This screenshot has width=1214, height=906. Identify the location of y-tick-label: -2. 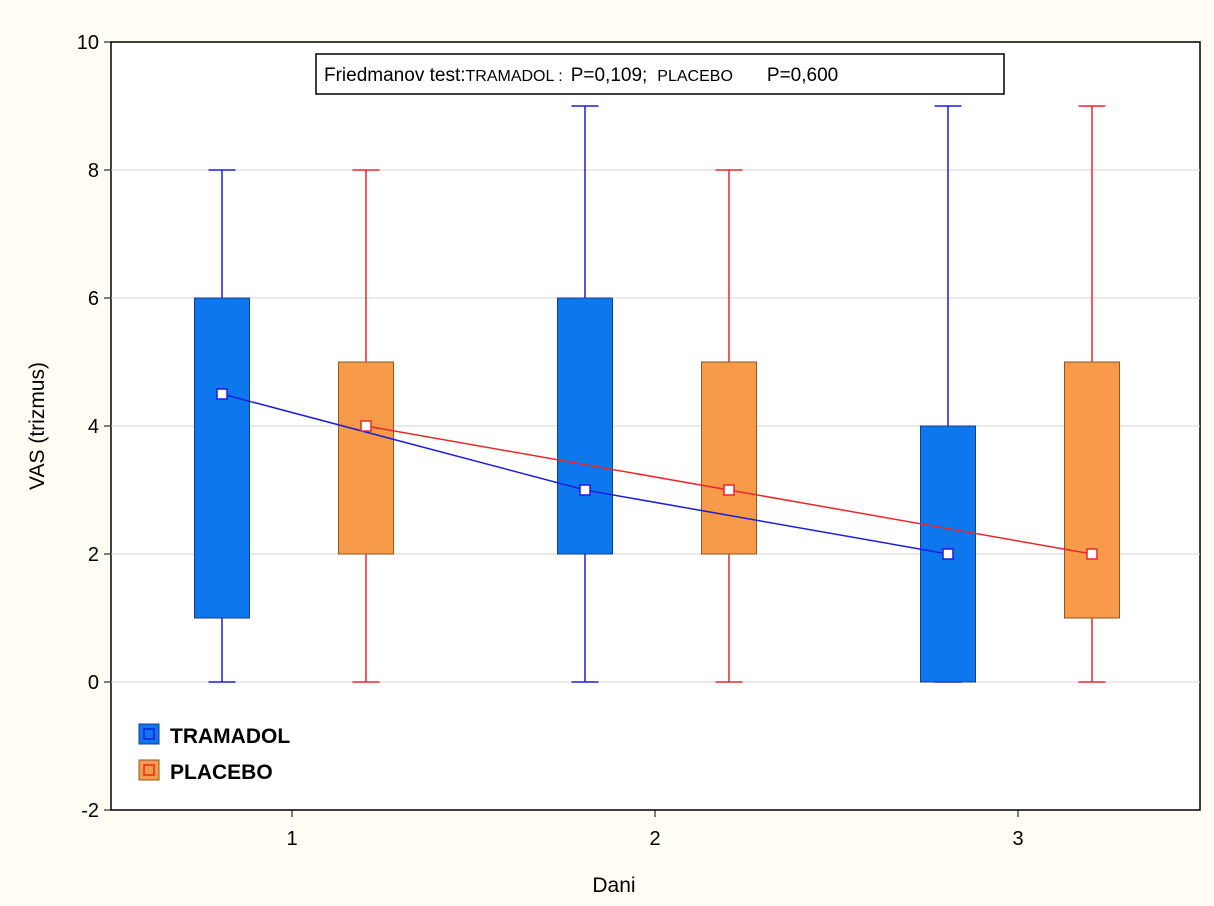
(90, 811).